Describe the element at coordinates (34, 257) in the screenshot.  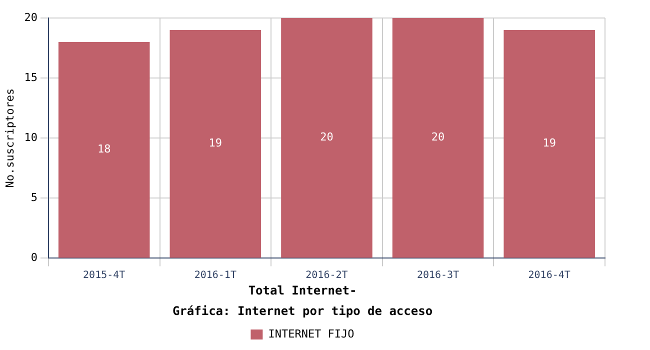
I see `y-tick-label: 0` at that location.